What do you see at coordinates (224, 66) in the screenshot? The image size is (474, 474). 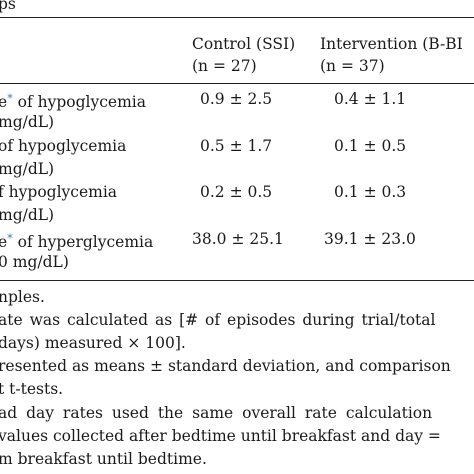 I see `control-n: (n = 27)` at bounding box center [224, 66].